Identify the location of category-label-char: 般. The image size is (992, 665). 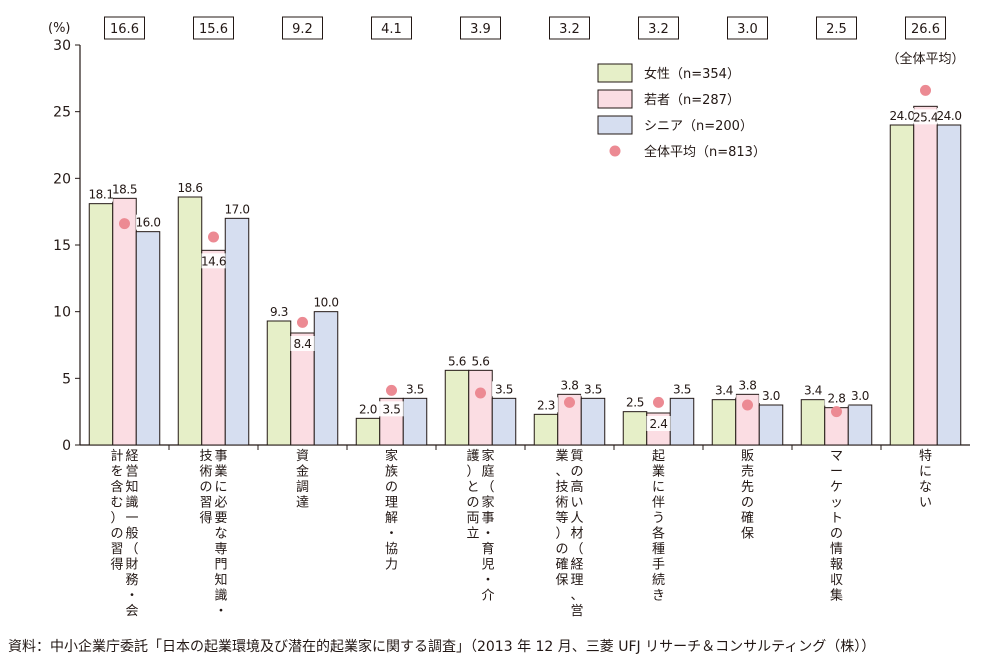
(131, 534).